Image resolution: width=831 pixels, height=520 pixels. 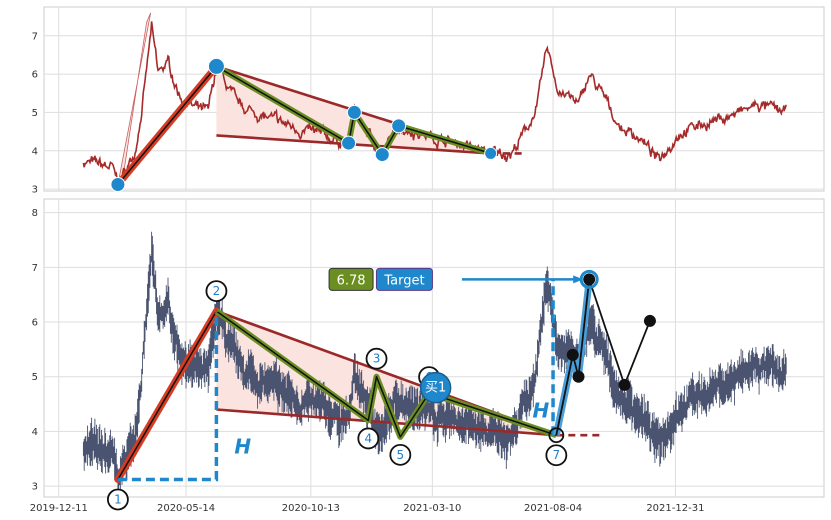 I want to click on target-label-box, so click(x=404, y=279).